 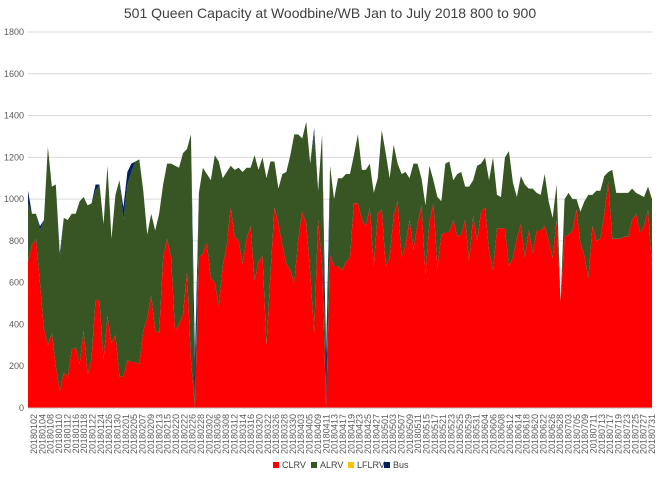 I want to click on x-tick-label: 20180620, so click(x=535, y=434).